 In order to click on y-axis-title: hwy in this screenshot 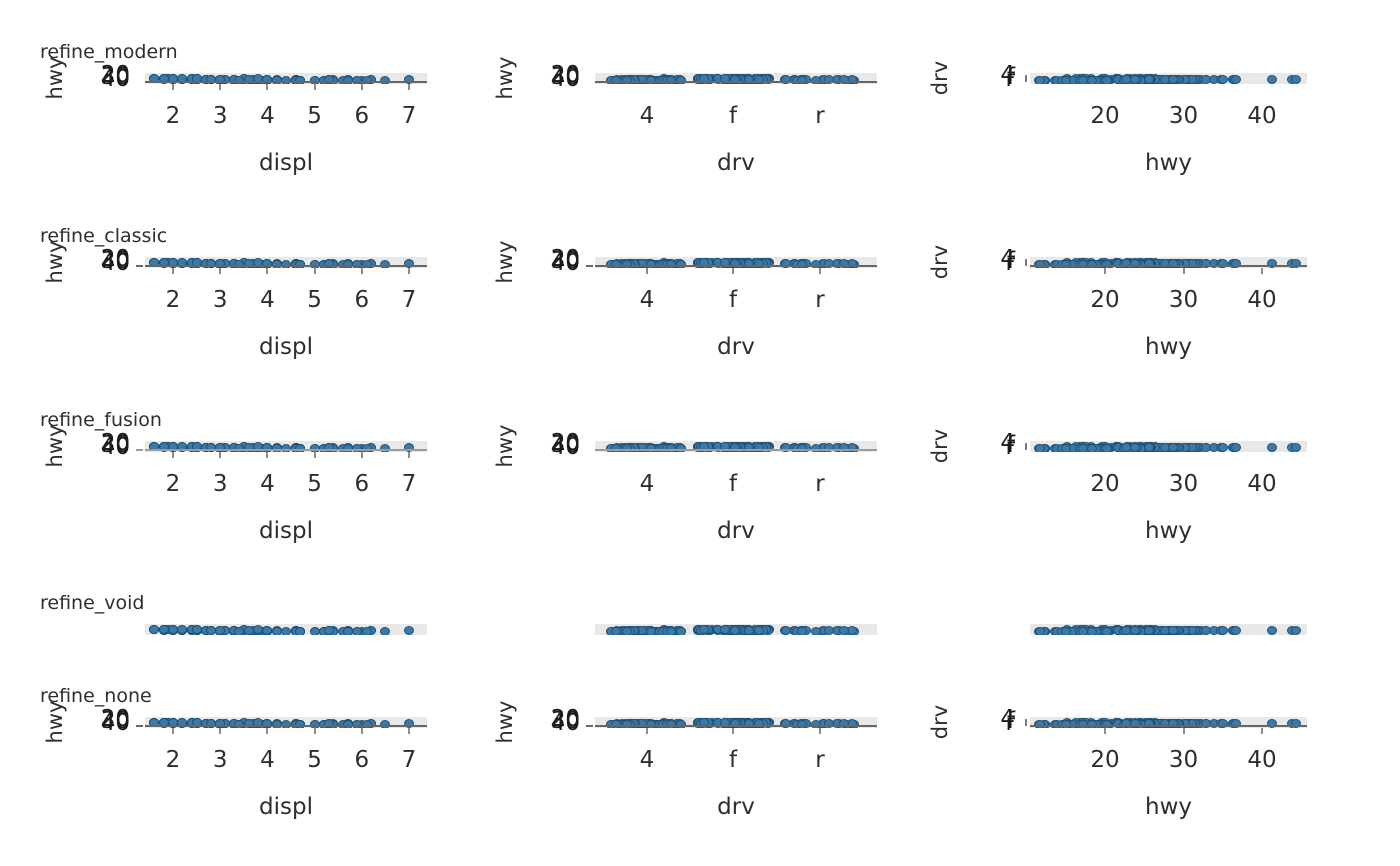, I will do `click(505, 262)`.